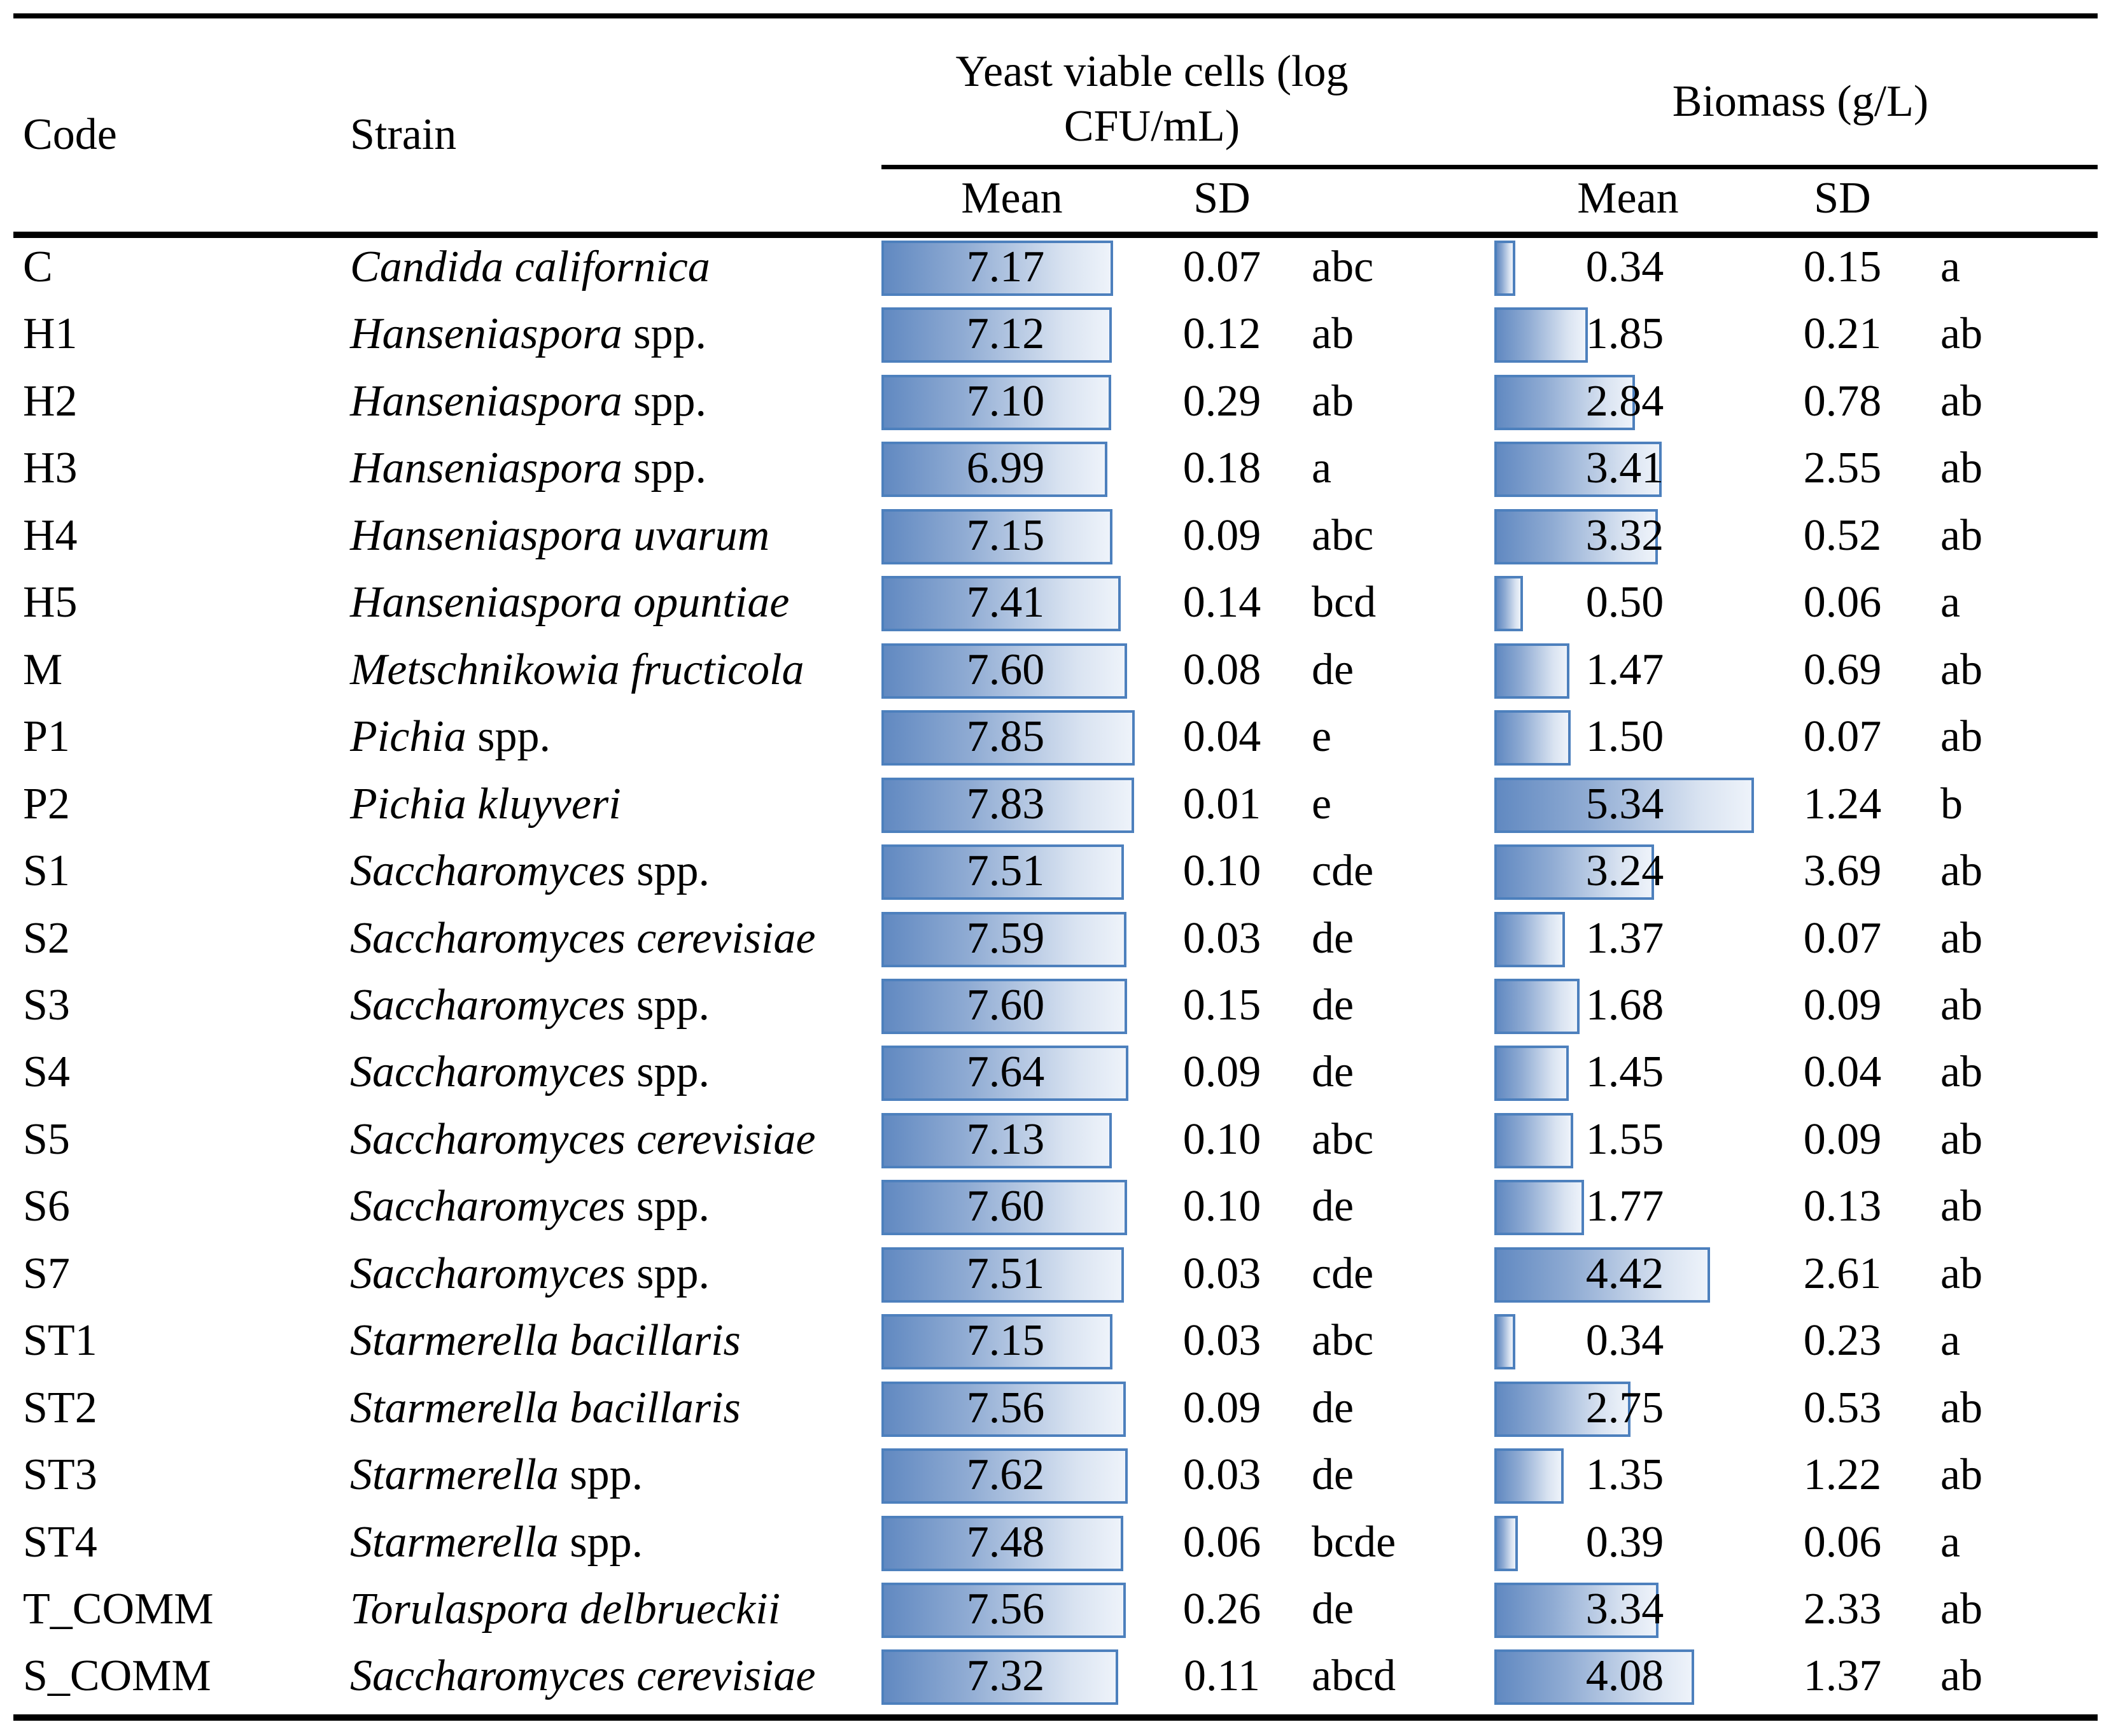 This screenshot has width=2111, height=1736. I want to click on cfu-significance-letters: e, so click(1322, 736).